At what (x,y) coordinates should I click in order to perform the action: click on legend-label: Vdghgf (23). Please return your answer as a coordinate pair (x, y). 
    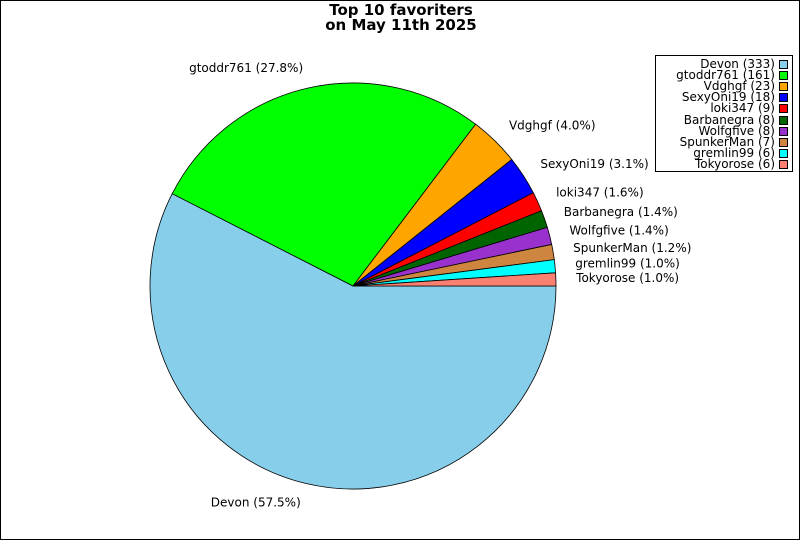
    Looking at the image, I should click on (739, 86).